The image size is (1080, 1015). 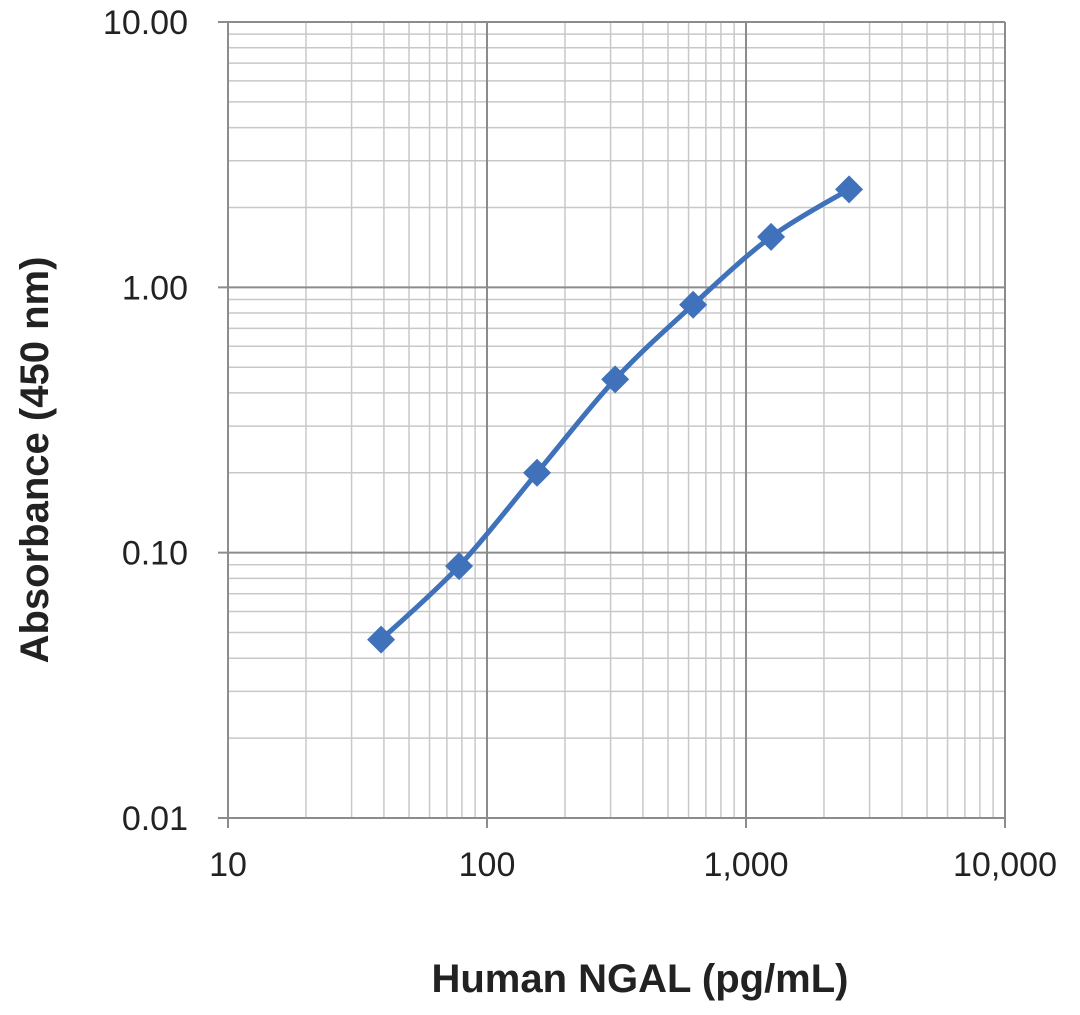 I want to click on y-tick-label: 10.00, so click(x=145, y=23).